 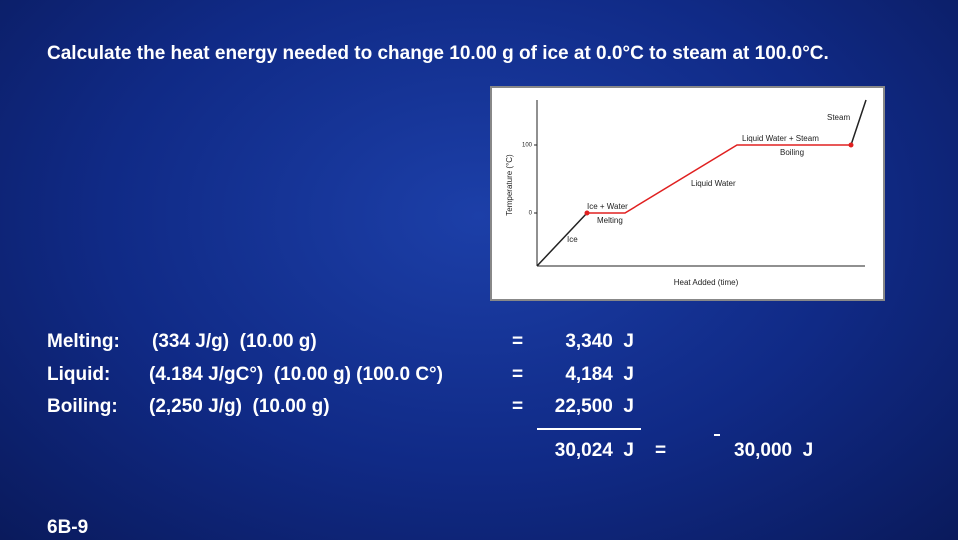 I want to click on curve-label: Boiling, so click(x=792, y=152).